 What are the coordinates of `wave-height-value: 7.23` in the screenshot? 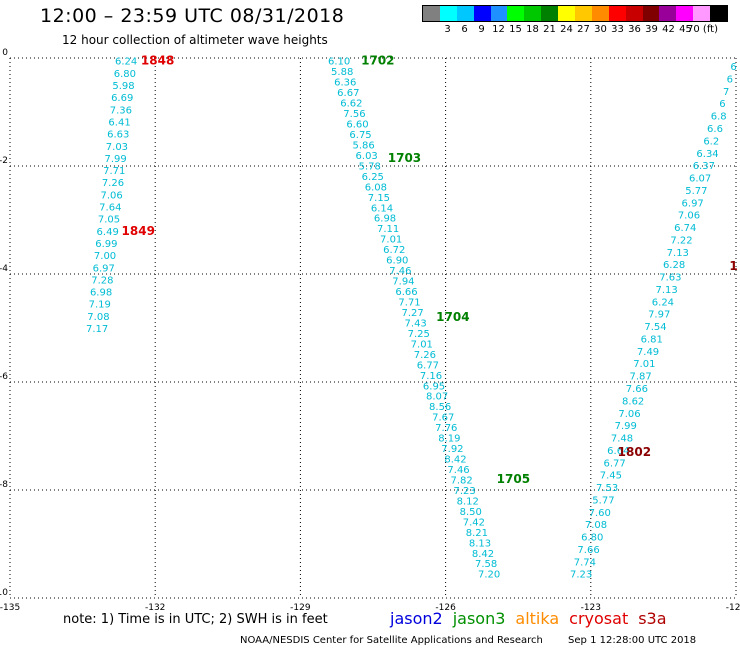 It's located at (465, 491).